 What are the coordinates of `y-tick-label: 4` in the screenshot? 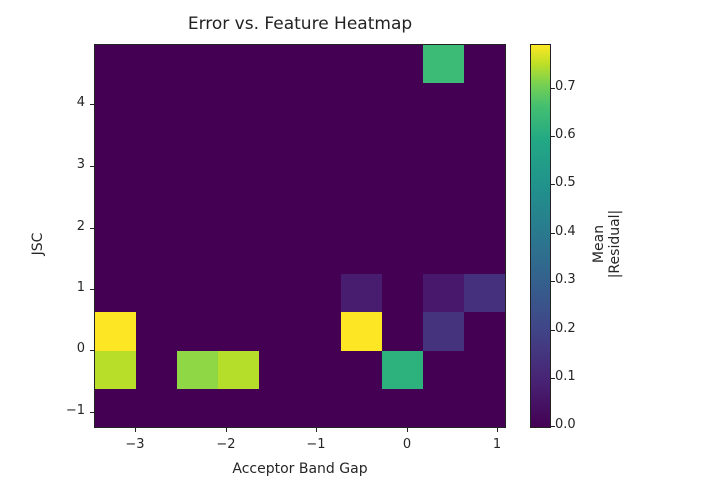 It's located at (80, 102).